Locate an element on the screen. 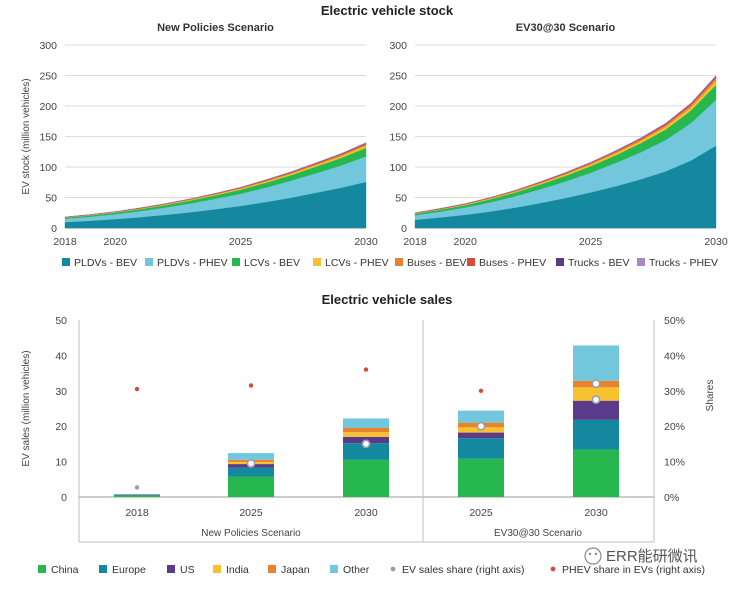 Image resolution: width=744 pixels, height=589 pixels. sales-chart-title: Electric vehicle sales is located at coordinates (387, 299).